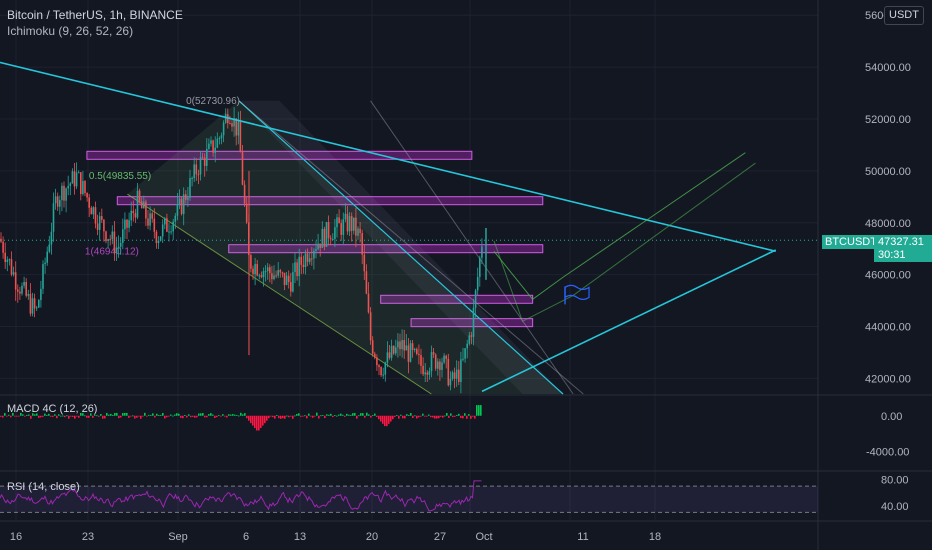 This screenshot has width=932, height=550. I want to click on time-tick: 11, so click(582, 537).